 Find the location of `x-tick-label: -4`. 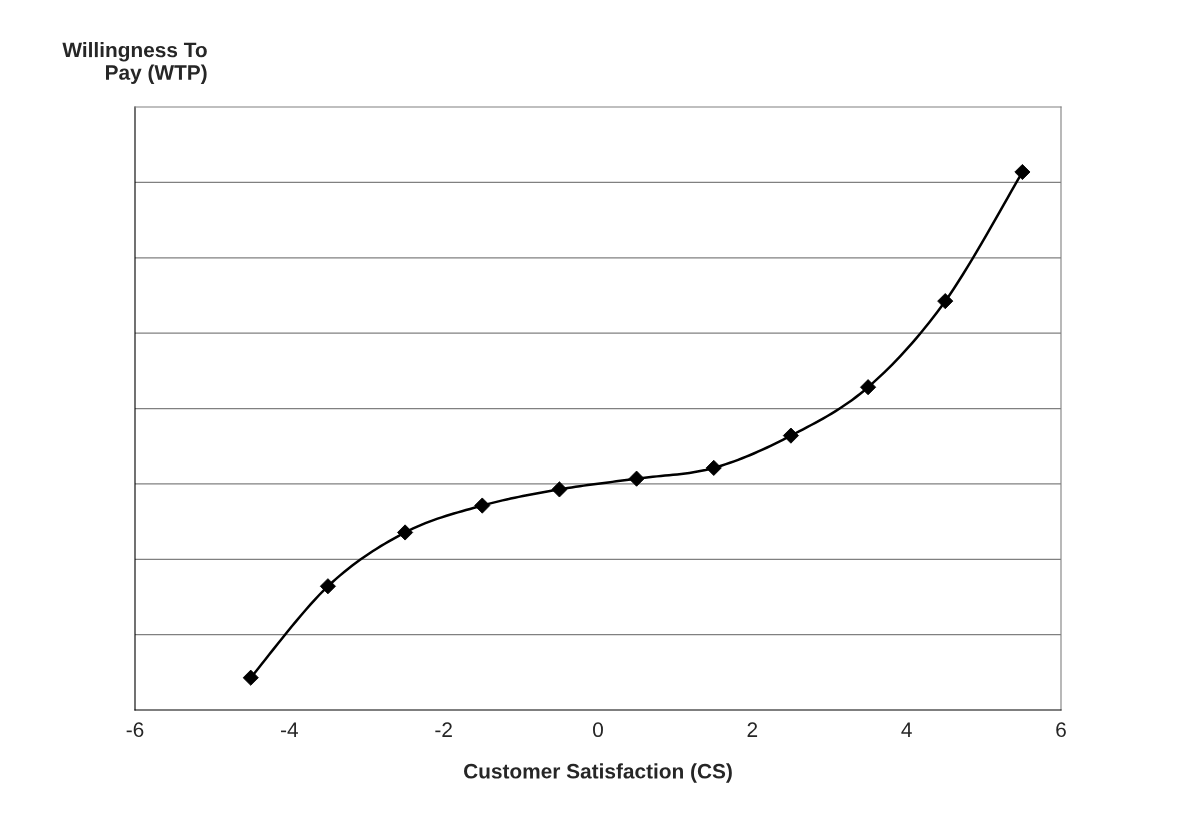

x-tick-label: -4 is located at coordinates (289, 729).